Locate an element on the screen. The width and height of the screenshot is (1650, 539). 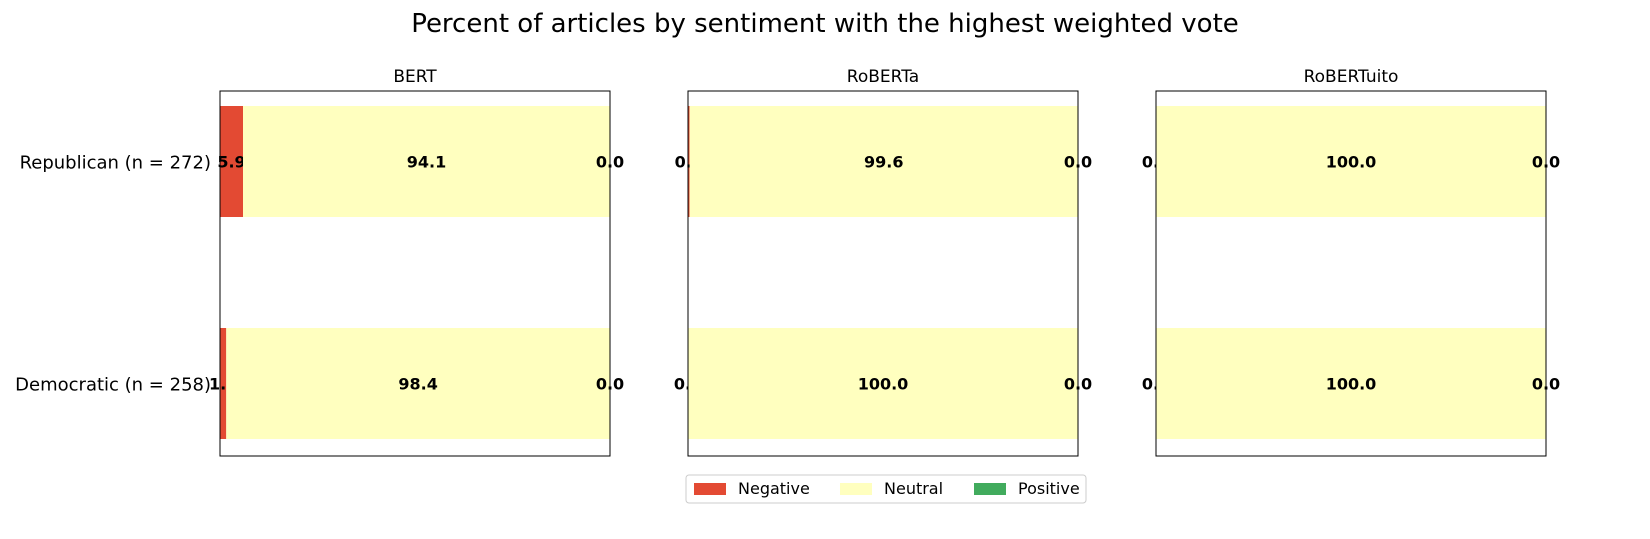
legend-item-positive: Positive is located at coordinates (1027, 488).